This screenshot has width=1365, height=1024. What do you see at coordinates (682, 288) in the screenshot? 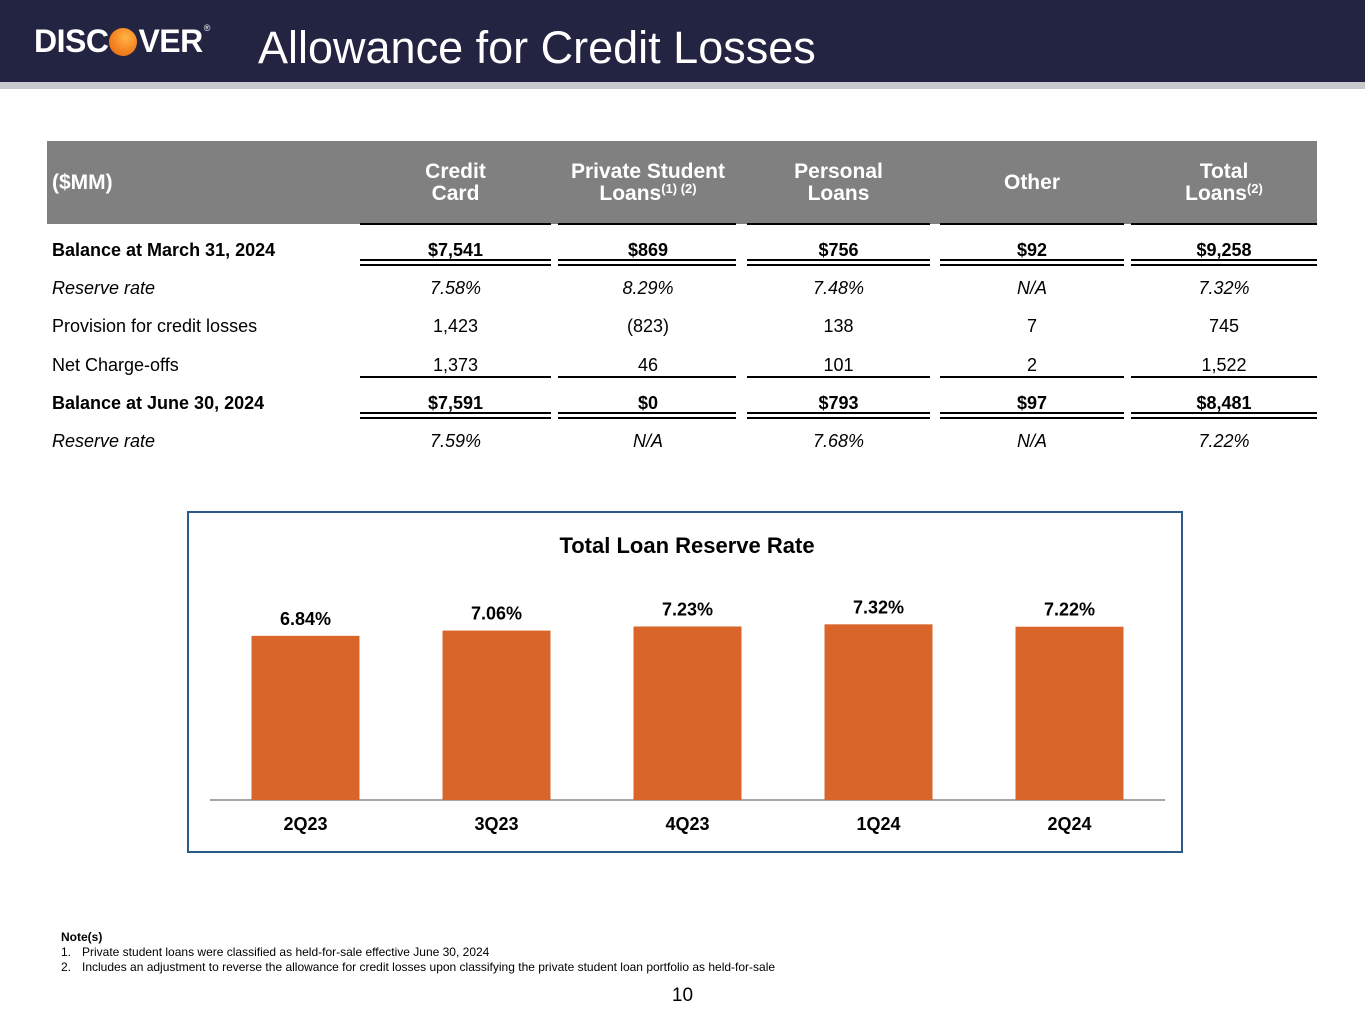
I see `table-row: Reserve rate 7.58% 8.29% 7.48% N/A 7.32%` at bounding box center [682, 288].